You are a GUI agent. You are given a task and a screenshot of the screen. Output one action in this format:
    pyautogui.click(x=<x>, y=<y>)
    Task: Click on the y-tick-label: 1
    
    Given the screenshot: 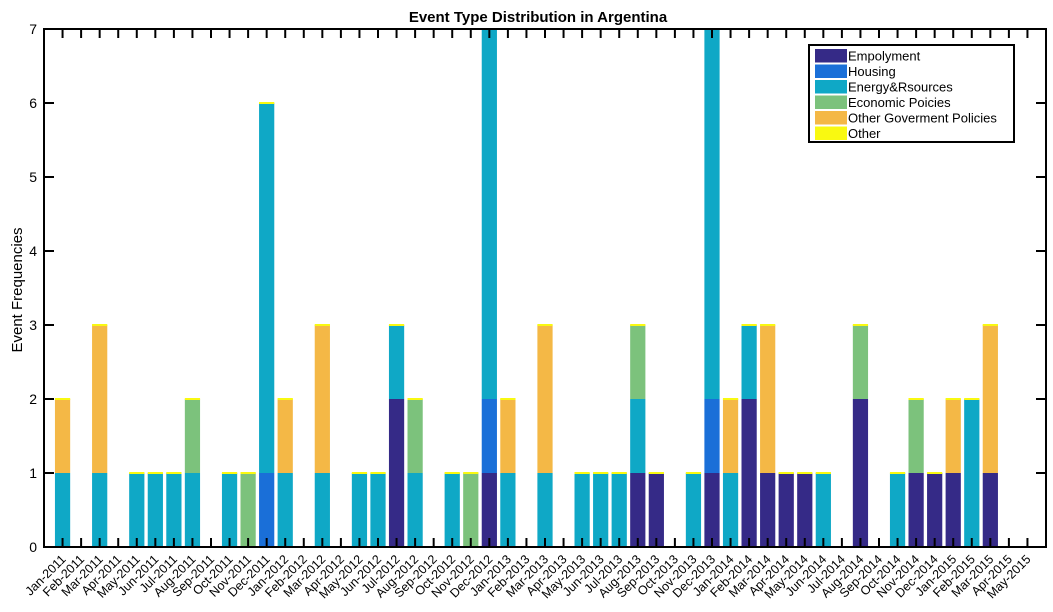 What is the action you would take?
    pyautogui.click(x=33, y=473)
    